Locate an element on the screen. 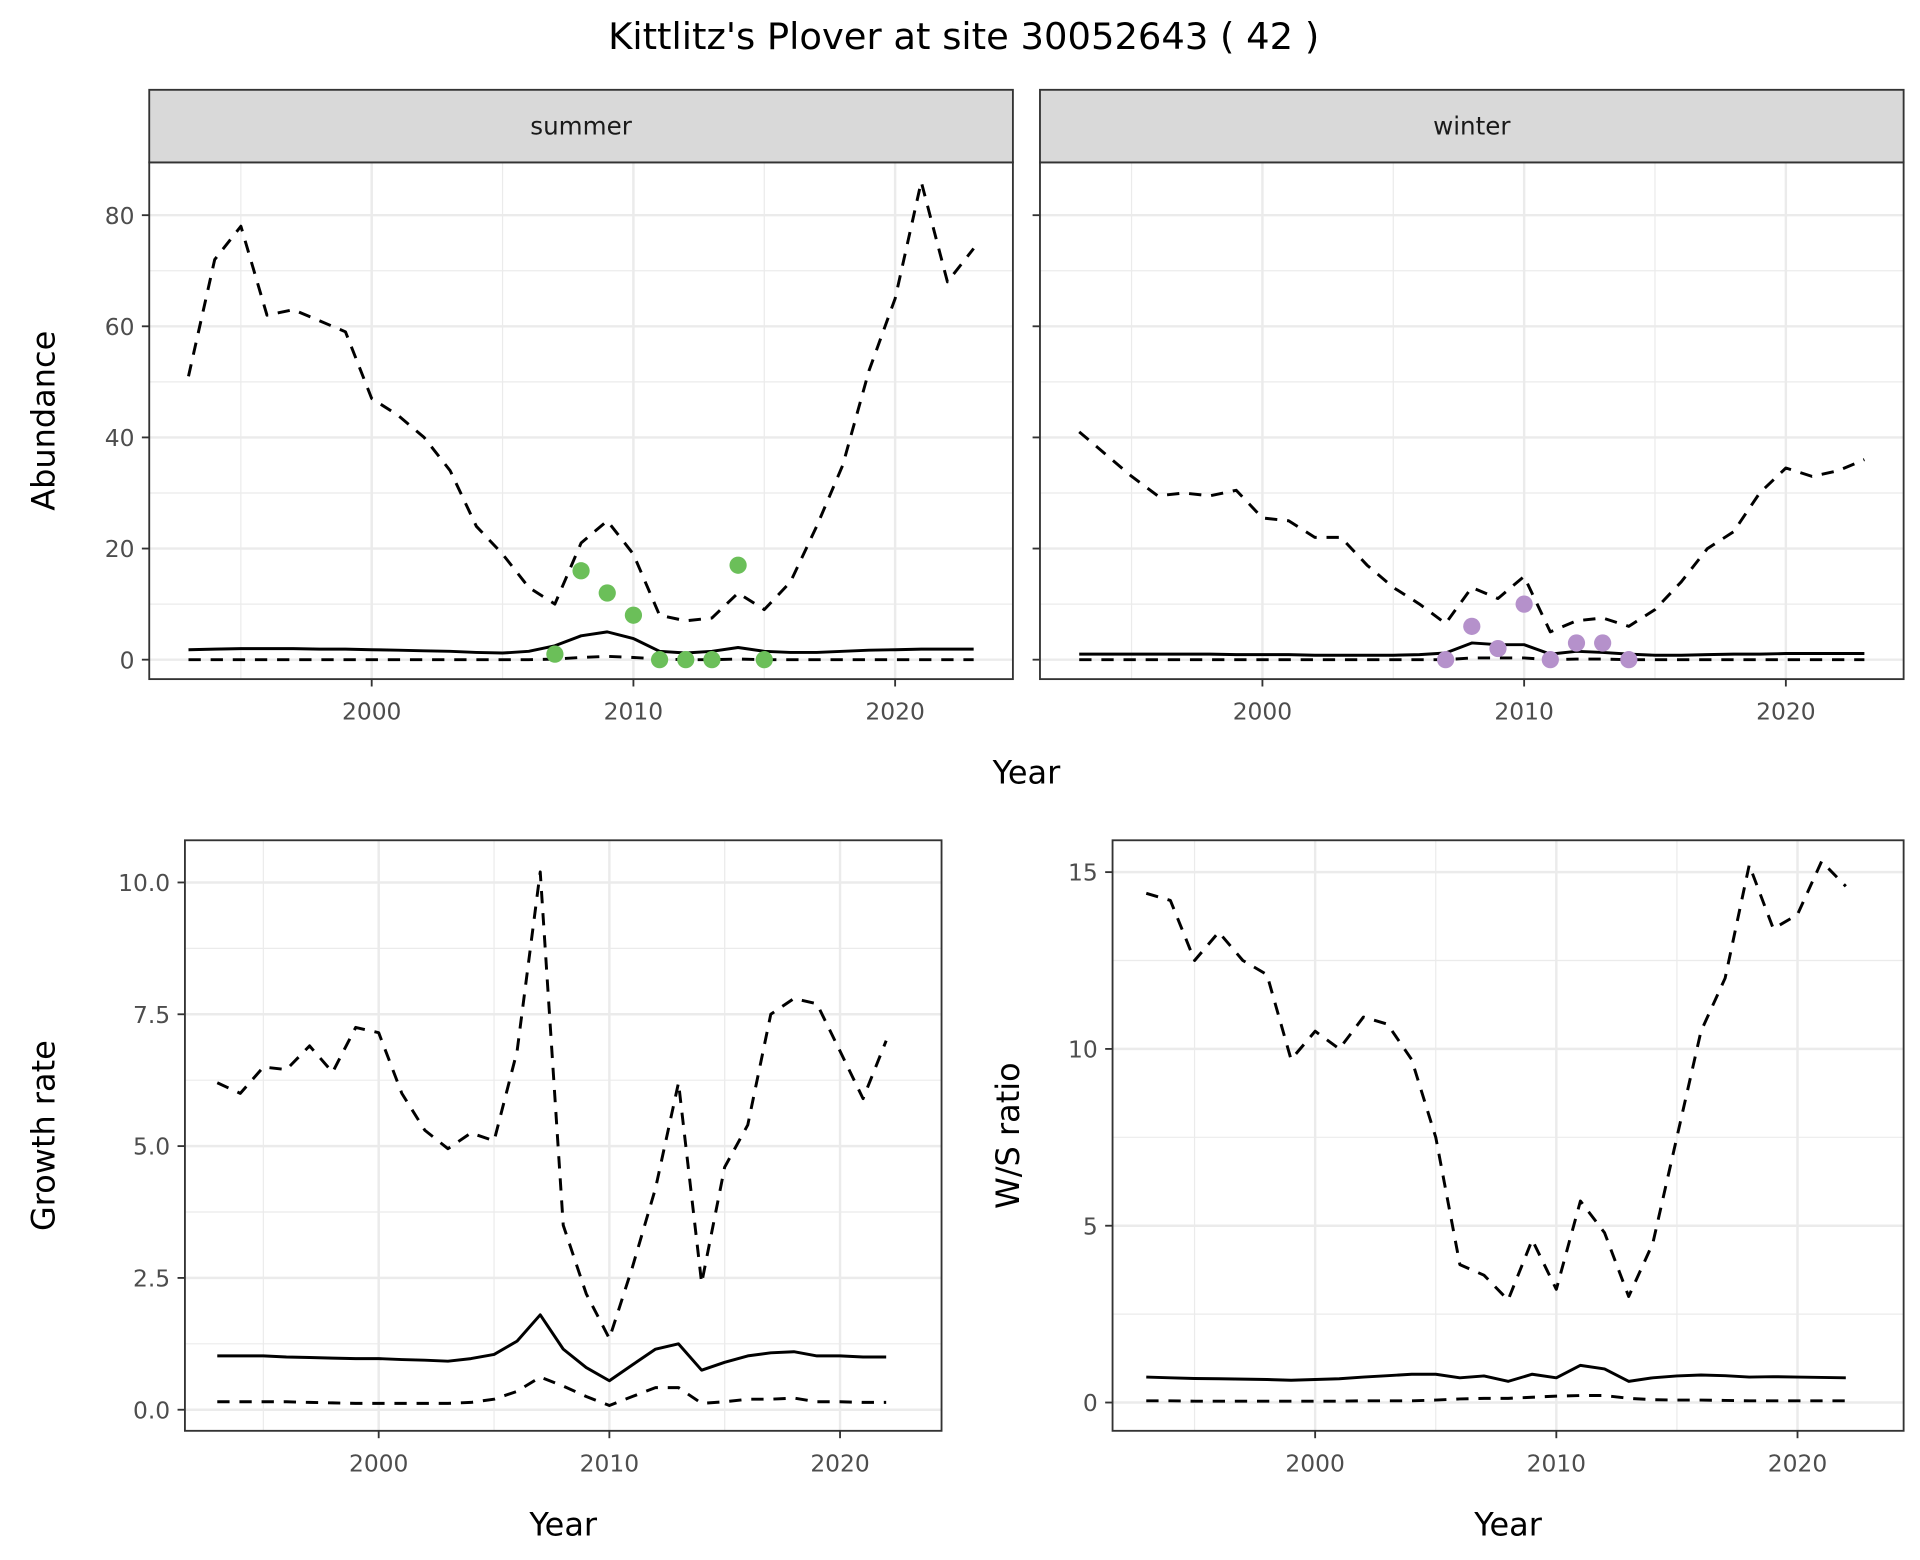 Image resolution: width=1920 pixels, height=1560 pixels. y-tick-label: 0.0 is located at coordinates (151, 1410).